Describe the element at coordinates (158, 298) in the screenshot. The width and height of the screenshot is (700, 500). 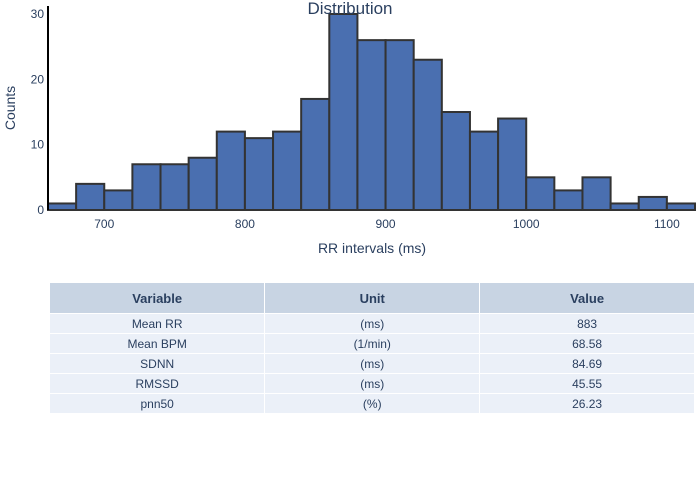
I see `column-header-variable: Variable` at that location.